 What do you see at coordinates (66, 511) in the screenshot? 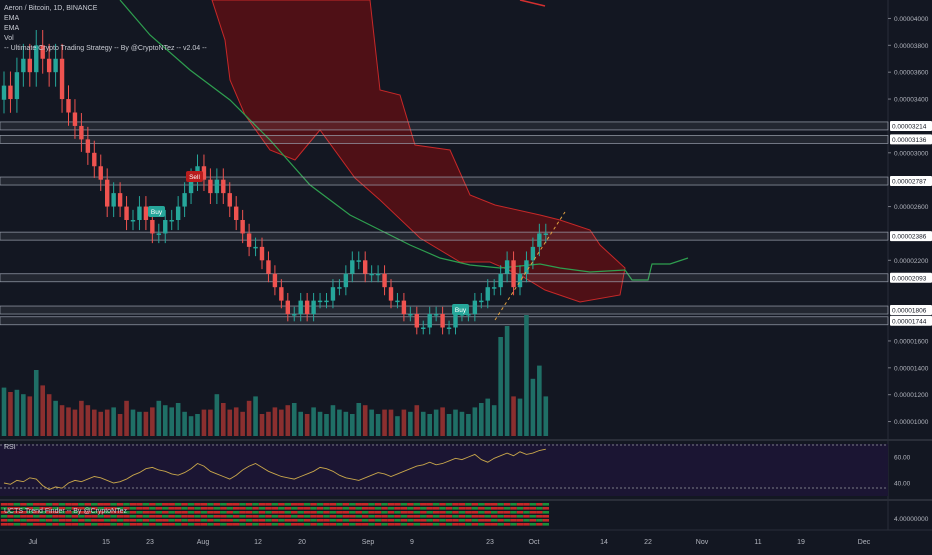
I see `trend-finder-label: UCTS Trend Finder -- By @CryptoNTez` at bounding box center [66, 511].